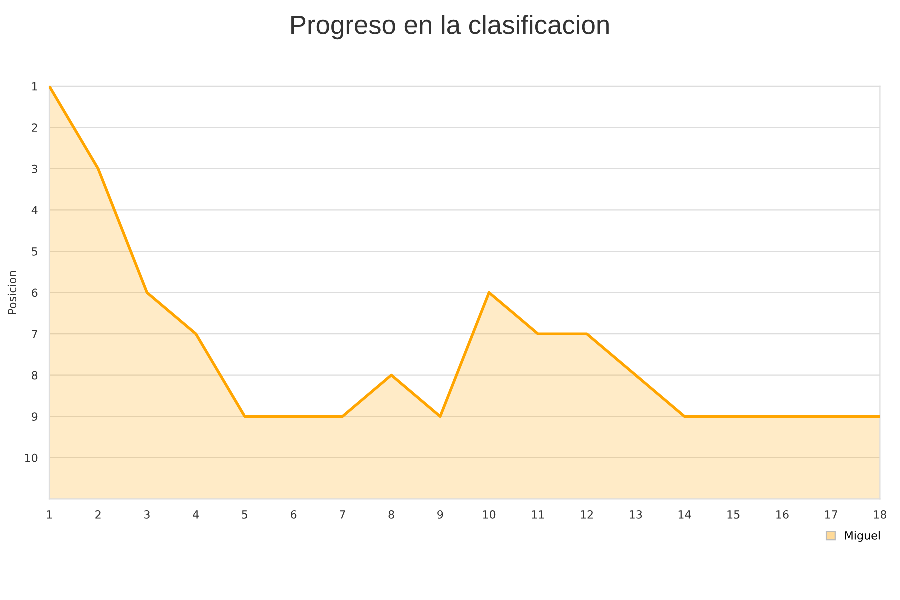 This screenshot has height=600, width=900. I want to click on x-tick-label: 18, so click(880, 514).